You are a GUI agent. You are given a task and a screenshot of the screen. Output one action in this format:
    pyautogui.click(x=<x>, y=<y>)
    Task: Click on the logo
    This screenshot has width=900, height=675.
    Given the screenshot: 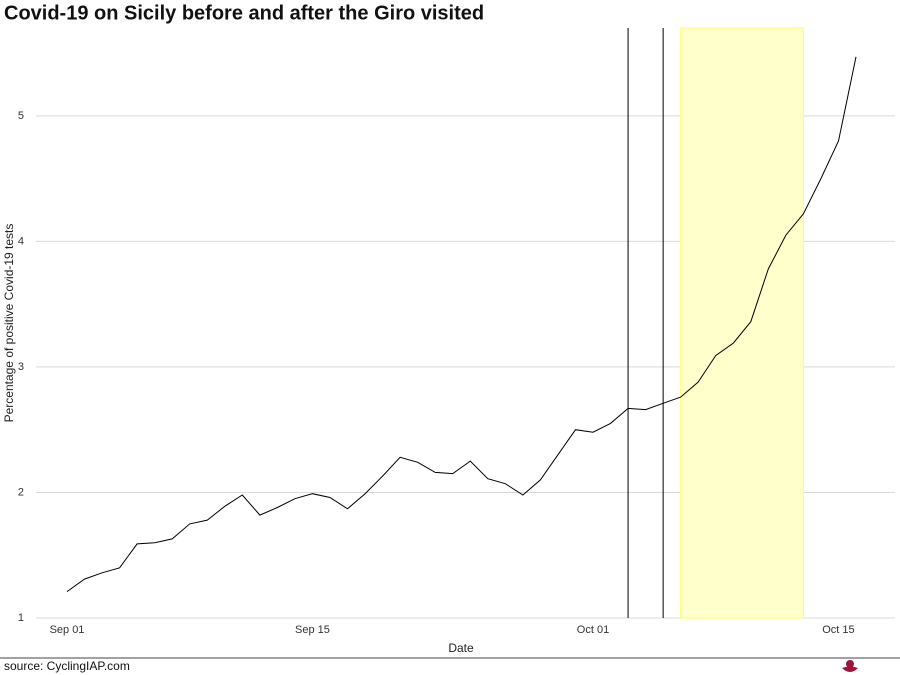 What is the action you would take?
    pyautogui.click(x=850, y=666)
    